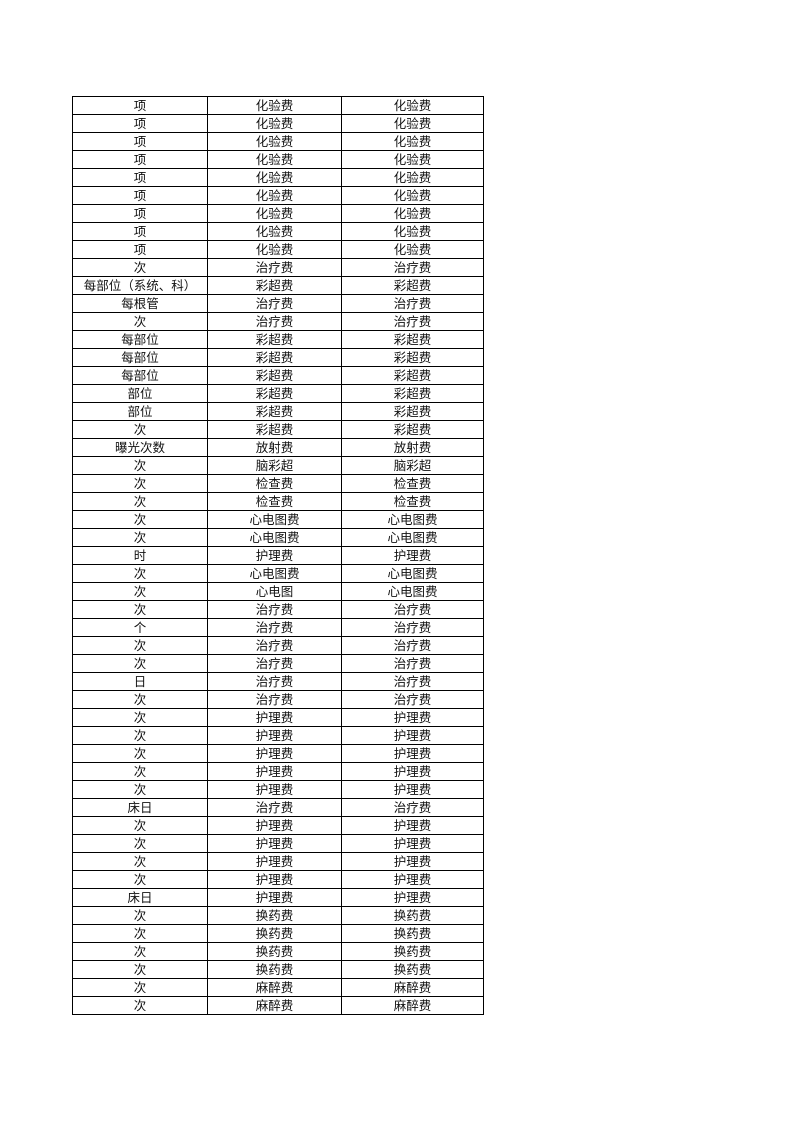  Describe the element at coordinates (274, 1005) in the screenshot. I see `category-cell: 麻醉费` at that location.